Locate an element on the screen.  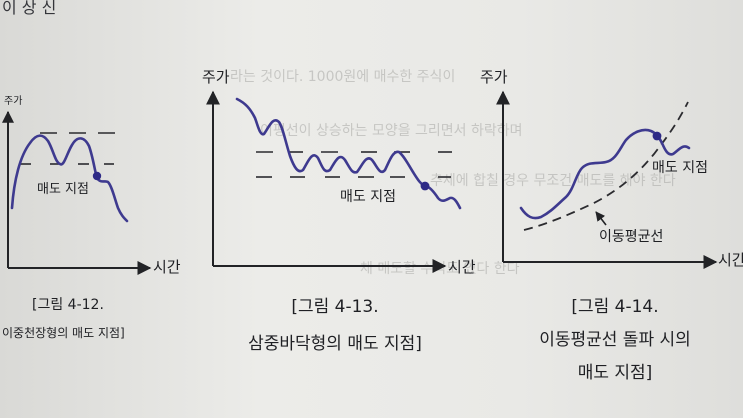
figure-4-12: 주가 시간 매도 지점 is located at coordinates (91, 185).